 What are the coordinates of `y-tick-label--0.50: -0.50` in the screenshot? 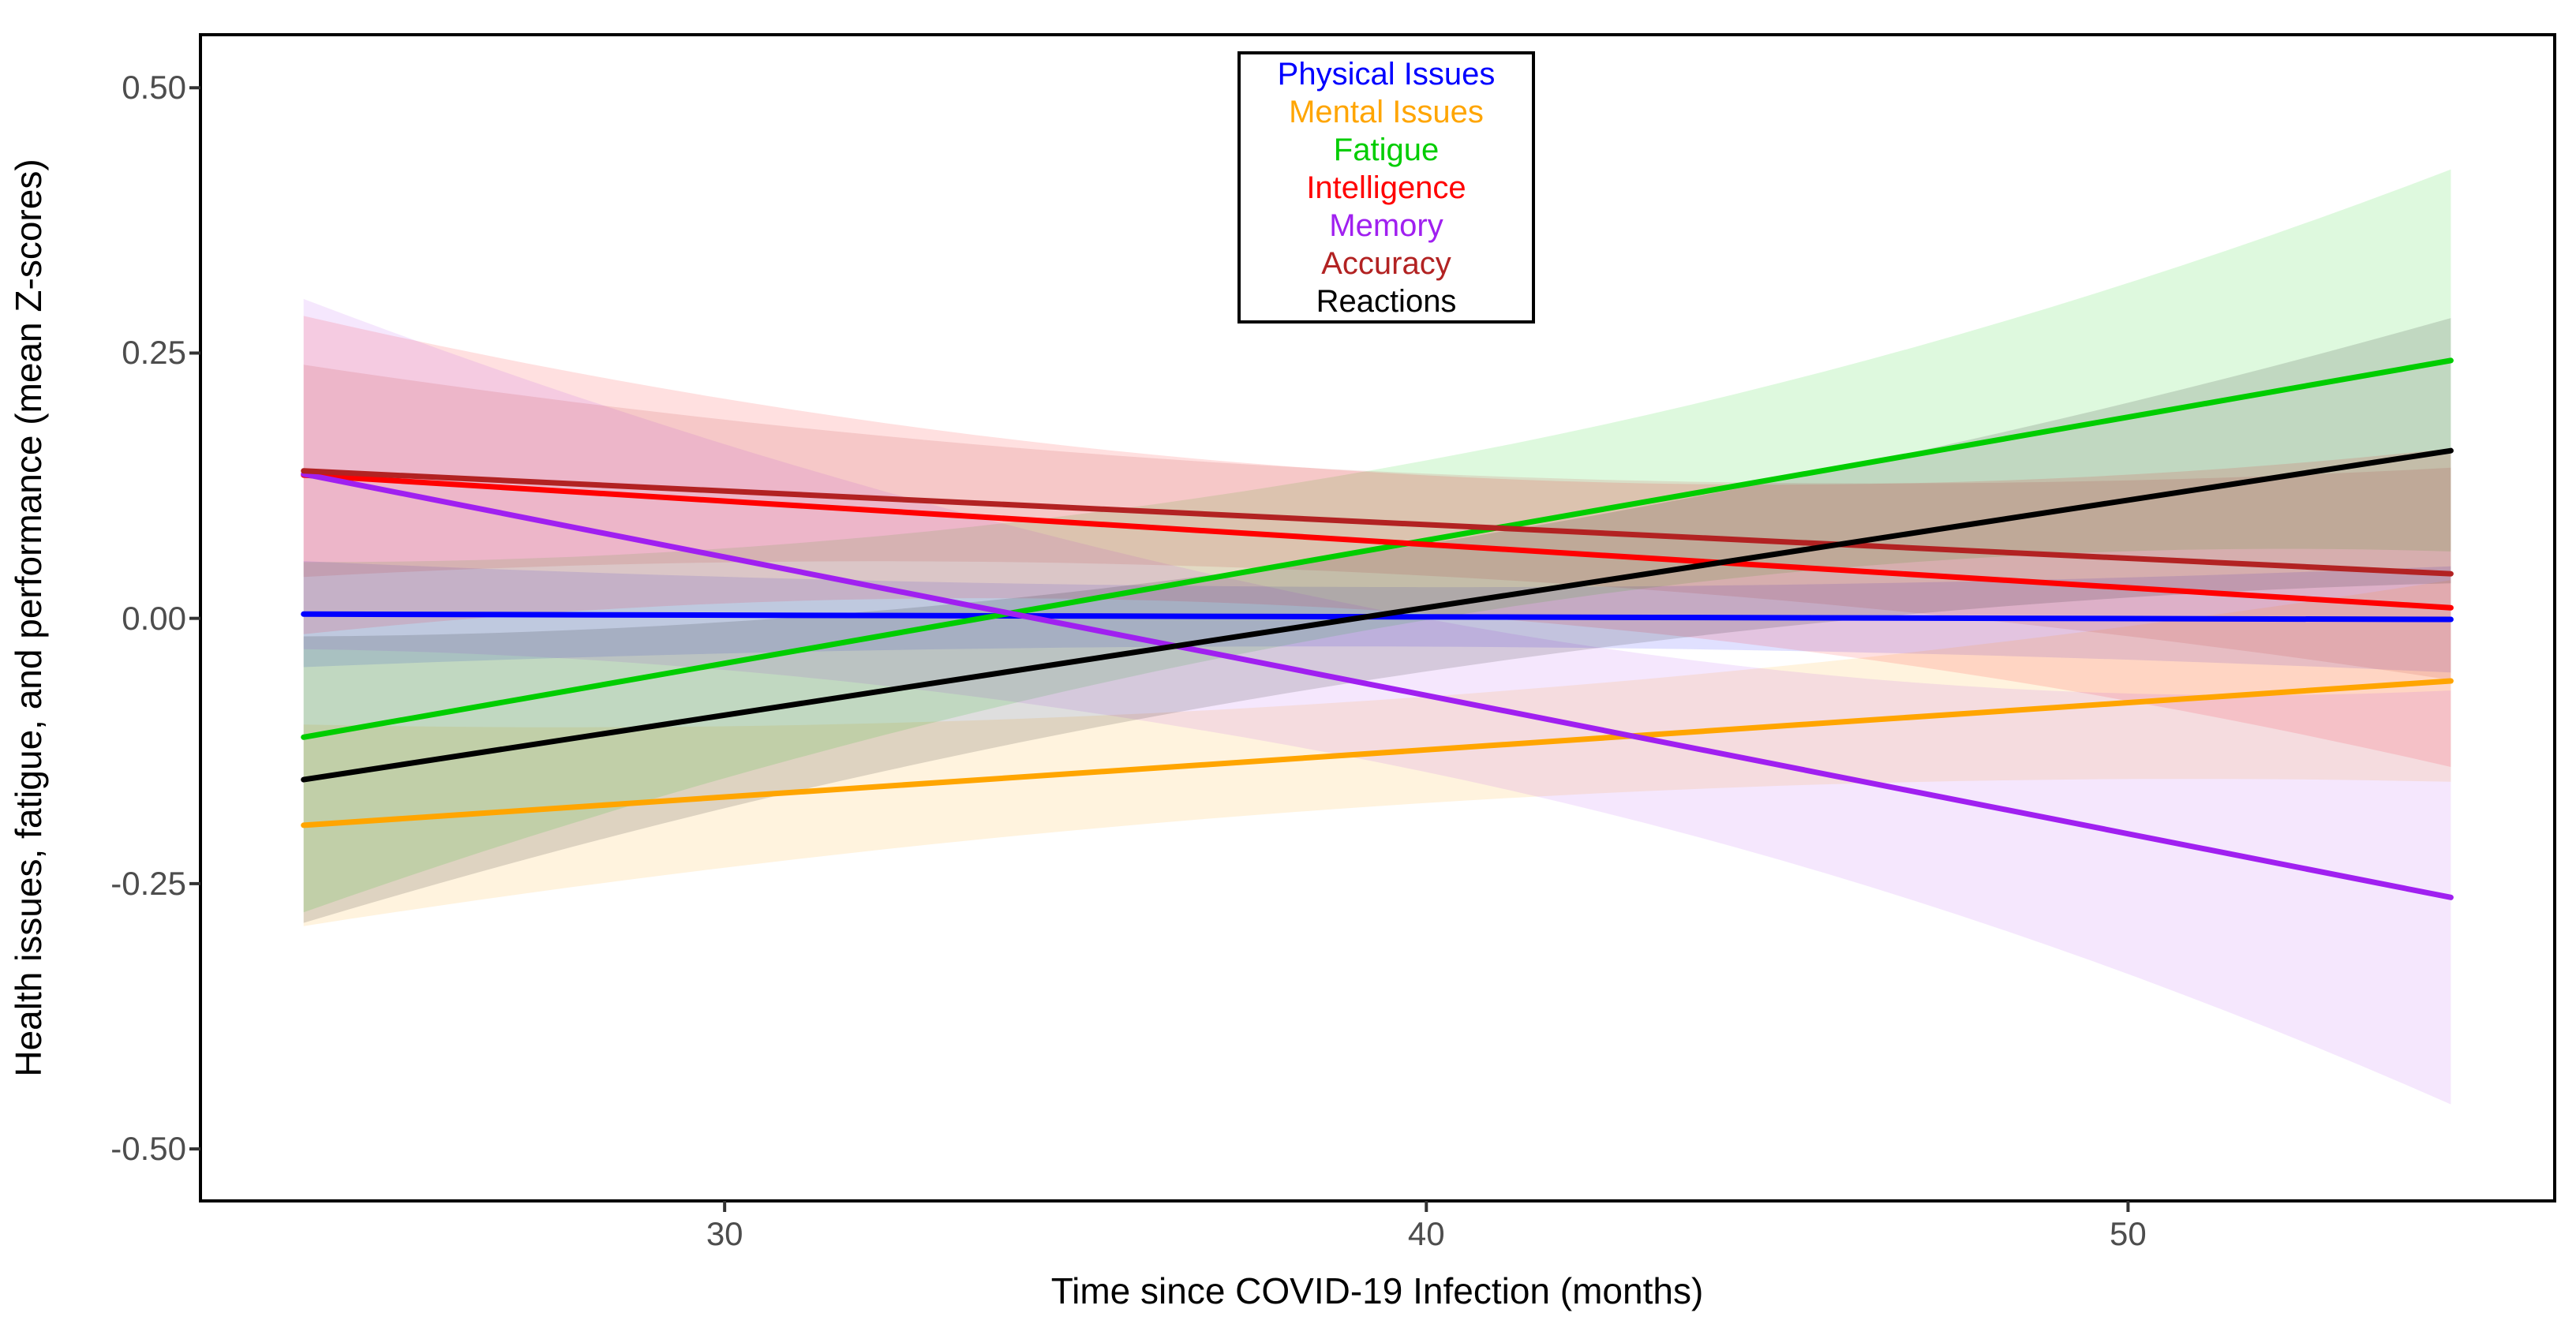 It's located at (148, 1149).